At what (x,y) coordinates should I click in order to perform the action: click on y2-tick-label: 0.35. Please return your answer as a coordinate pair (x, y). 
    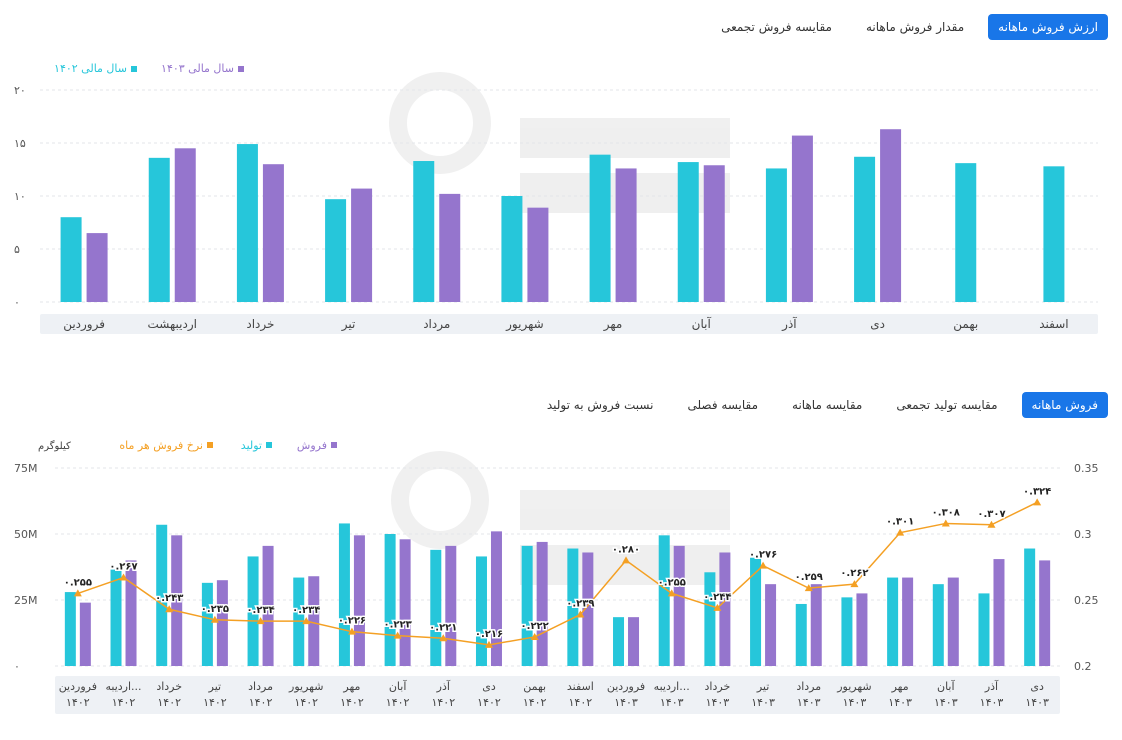
    Looking at the image, I should click on (1086, 468).